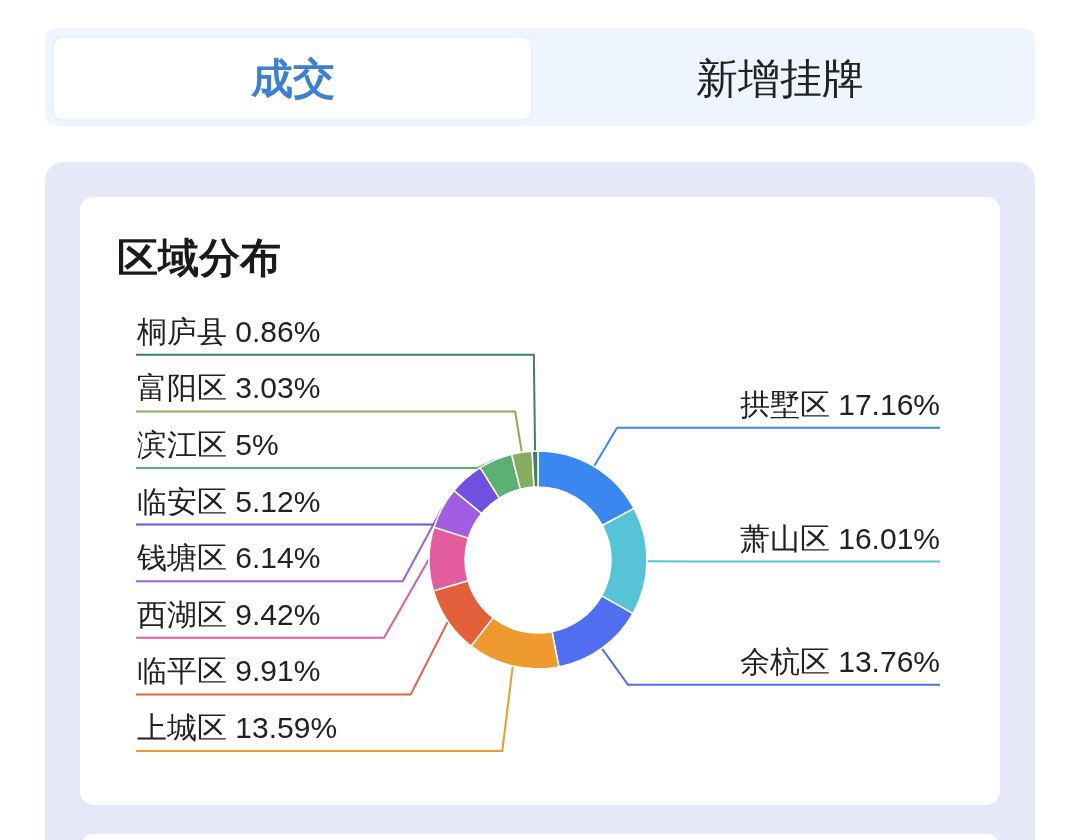  Describe the element at coordinates (229, 331) in the screenshot. I see `data-label: 桐庐县 0.86%` at that location.